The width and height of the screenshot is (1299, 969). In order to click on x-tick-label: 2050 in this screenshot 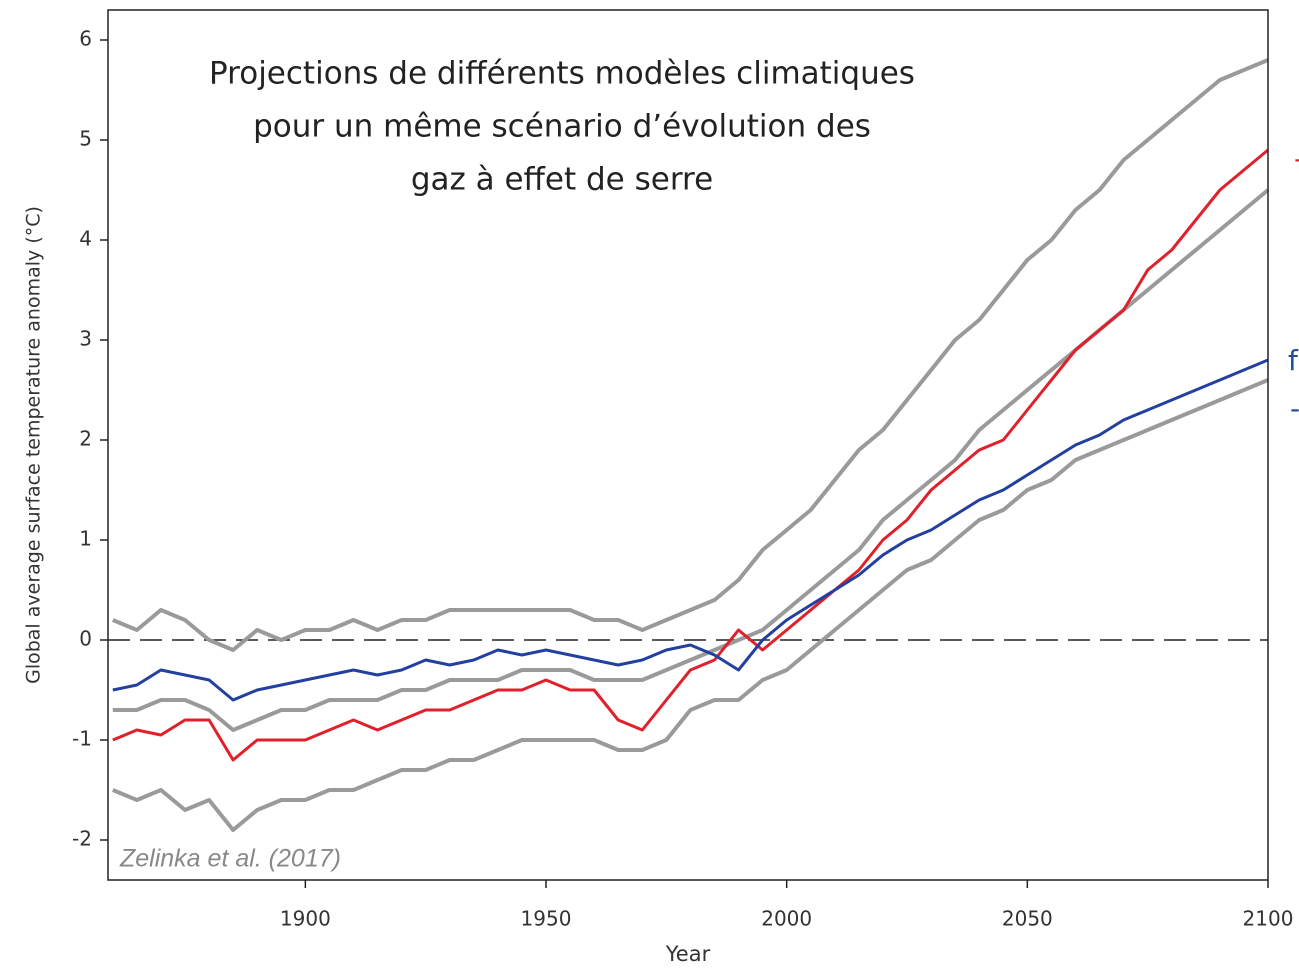, I will do `click(1027, 919)`.